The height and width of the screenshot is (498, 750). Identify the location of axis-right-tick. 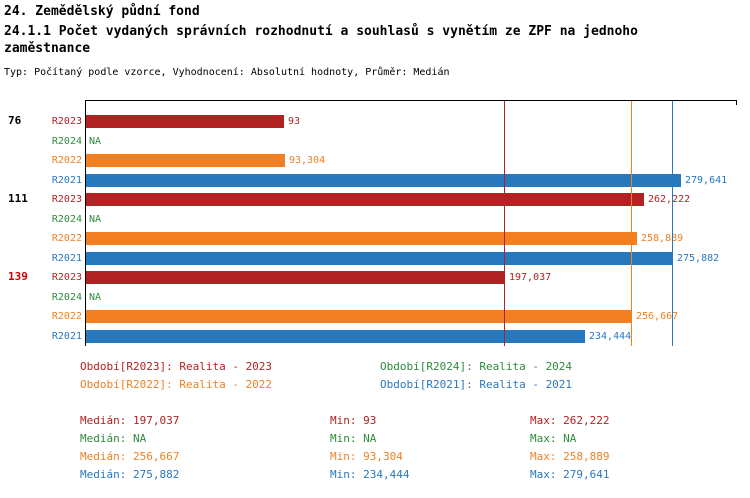
(736, 102).